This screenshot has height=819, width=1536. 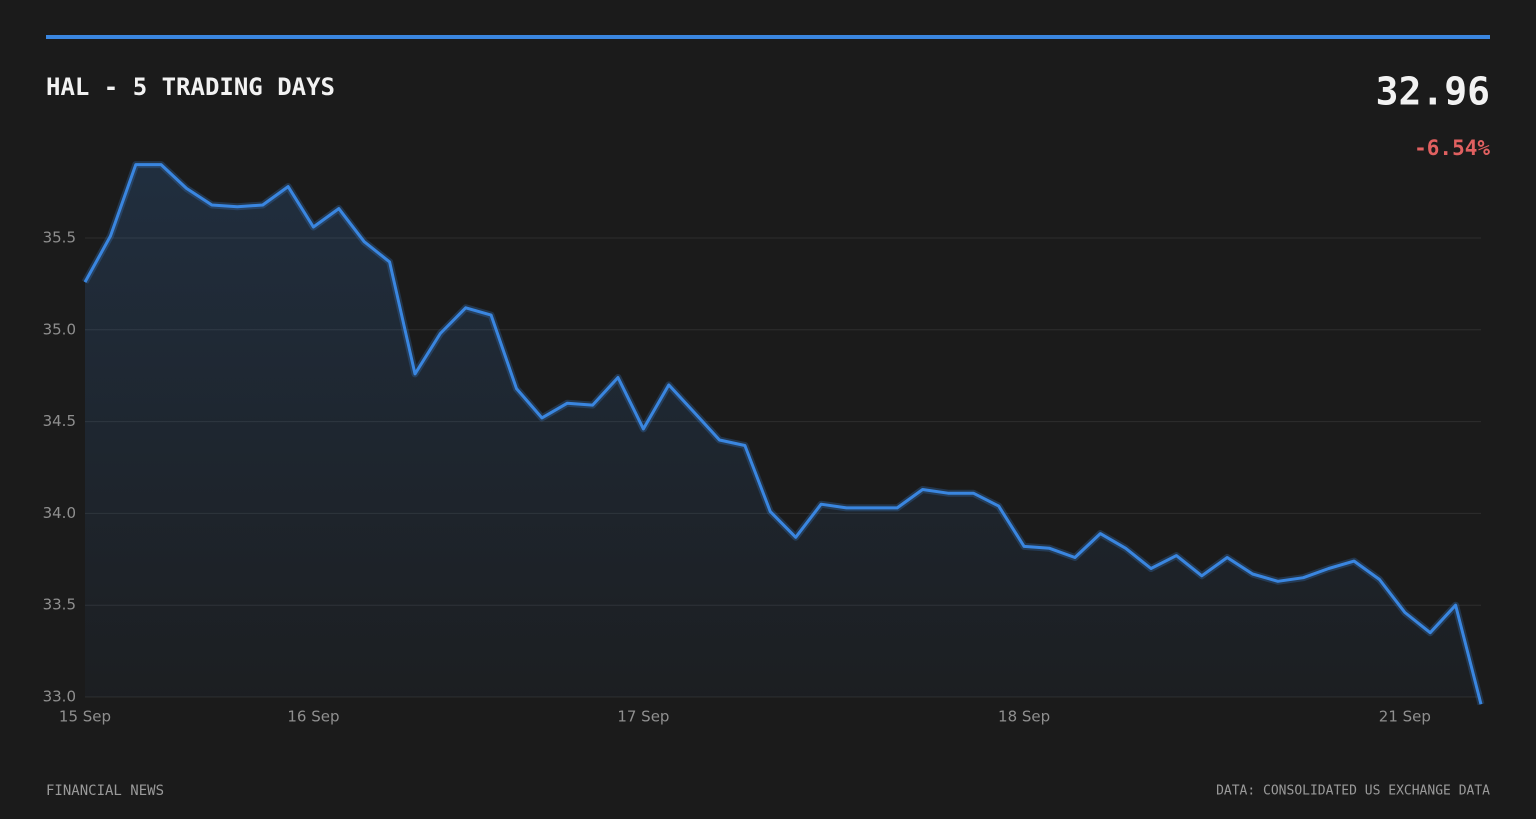 I want to click on y-tick-label: 35.0, so click(x=59, y=329).